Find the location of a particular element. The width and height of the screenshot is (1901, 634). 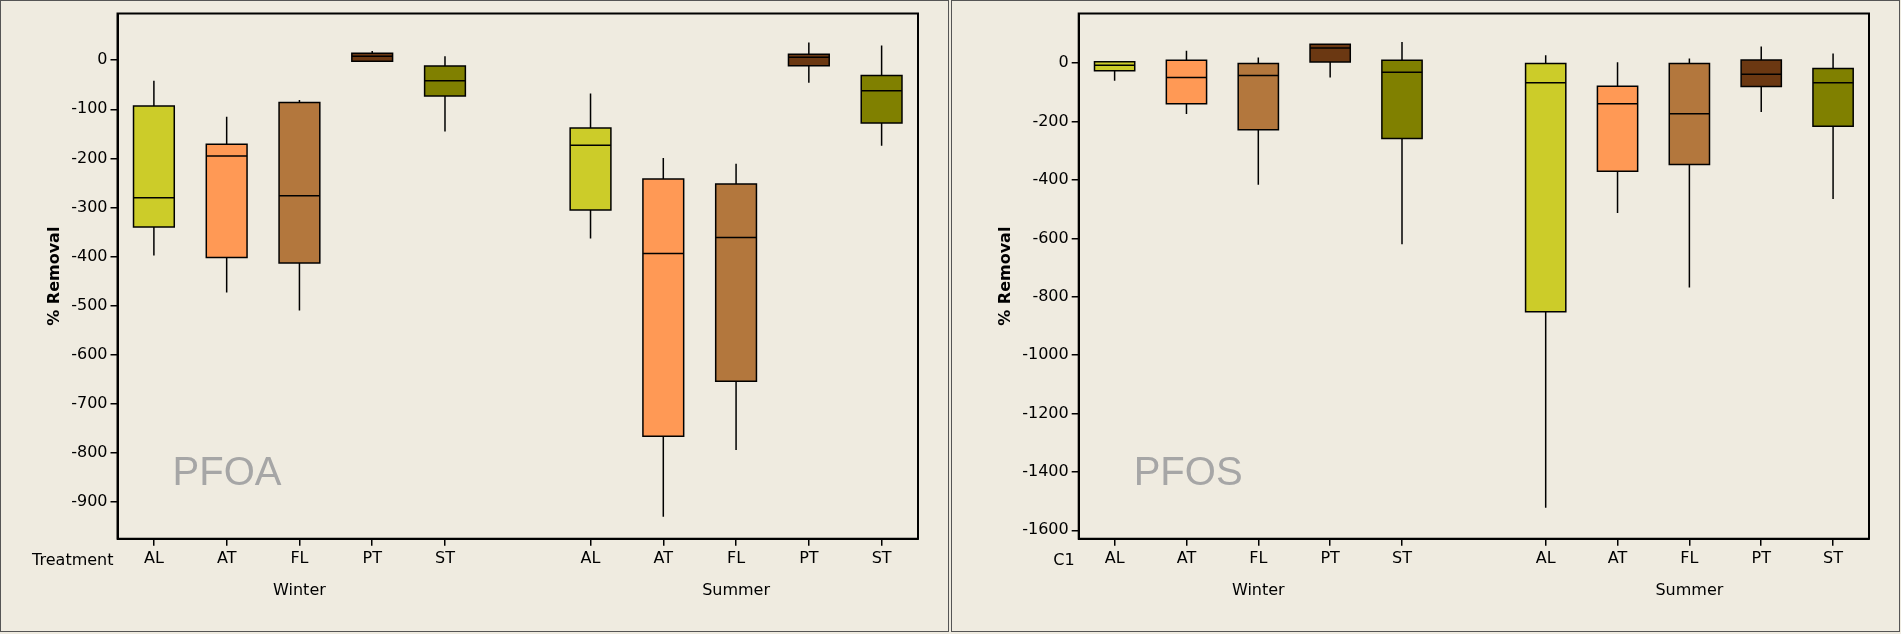

annotation: PFOS is located at coordinates (1188, 470).